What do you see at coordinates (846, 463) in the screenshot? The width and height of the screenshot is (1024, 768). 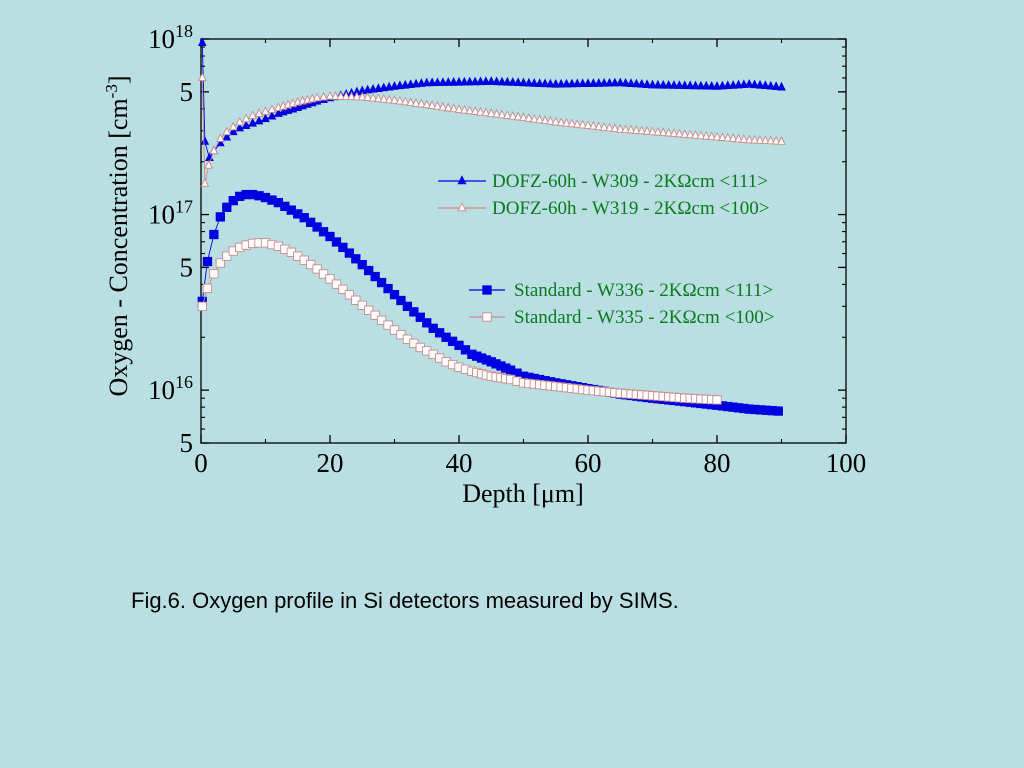 I see `x-tick-label: 100` at bounding box center [846, 463].